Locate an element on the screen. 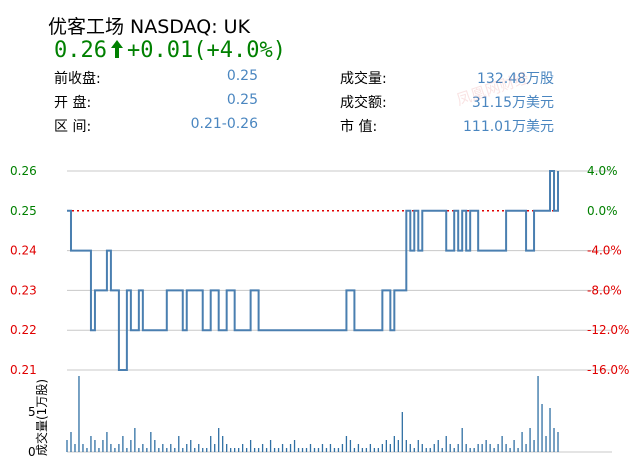 Image resolution: width=639 pixels, height=467 pixels. volume-label: 成交量: is located at coordinates (363, 79).